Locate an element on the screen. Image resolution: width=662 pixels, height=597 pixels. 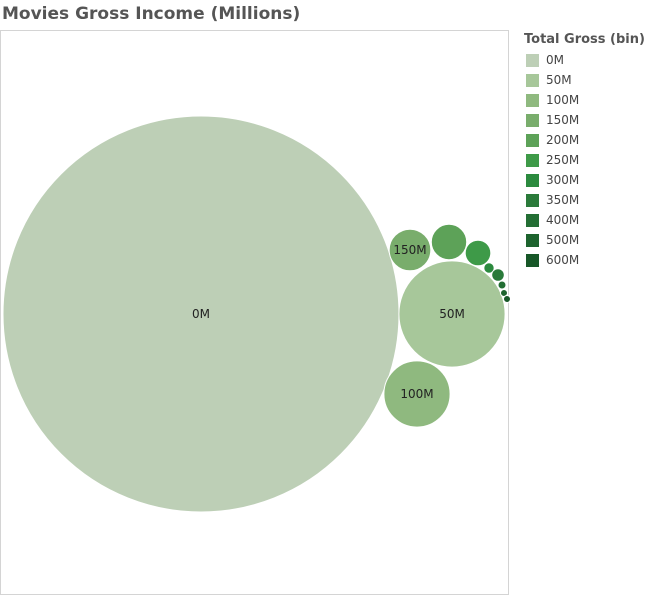
bubble-label-0m: 0M is located at coordinates (201, 314).